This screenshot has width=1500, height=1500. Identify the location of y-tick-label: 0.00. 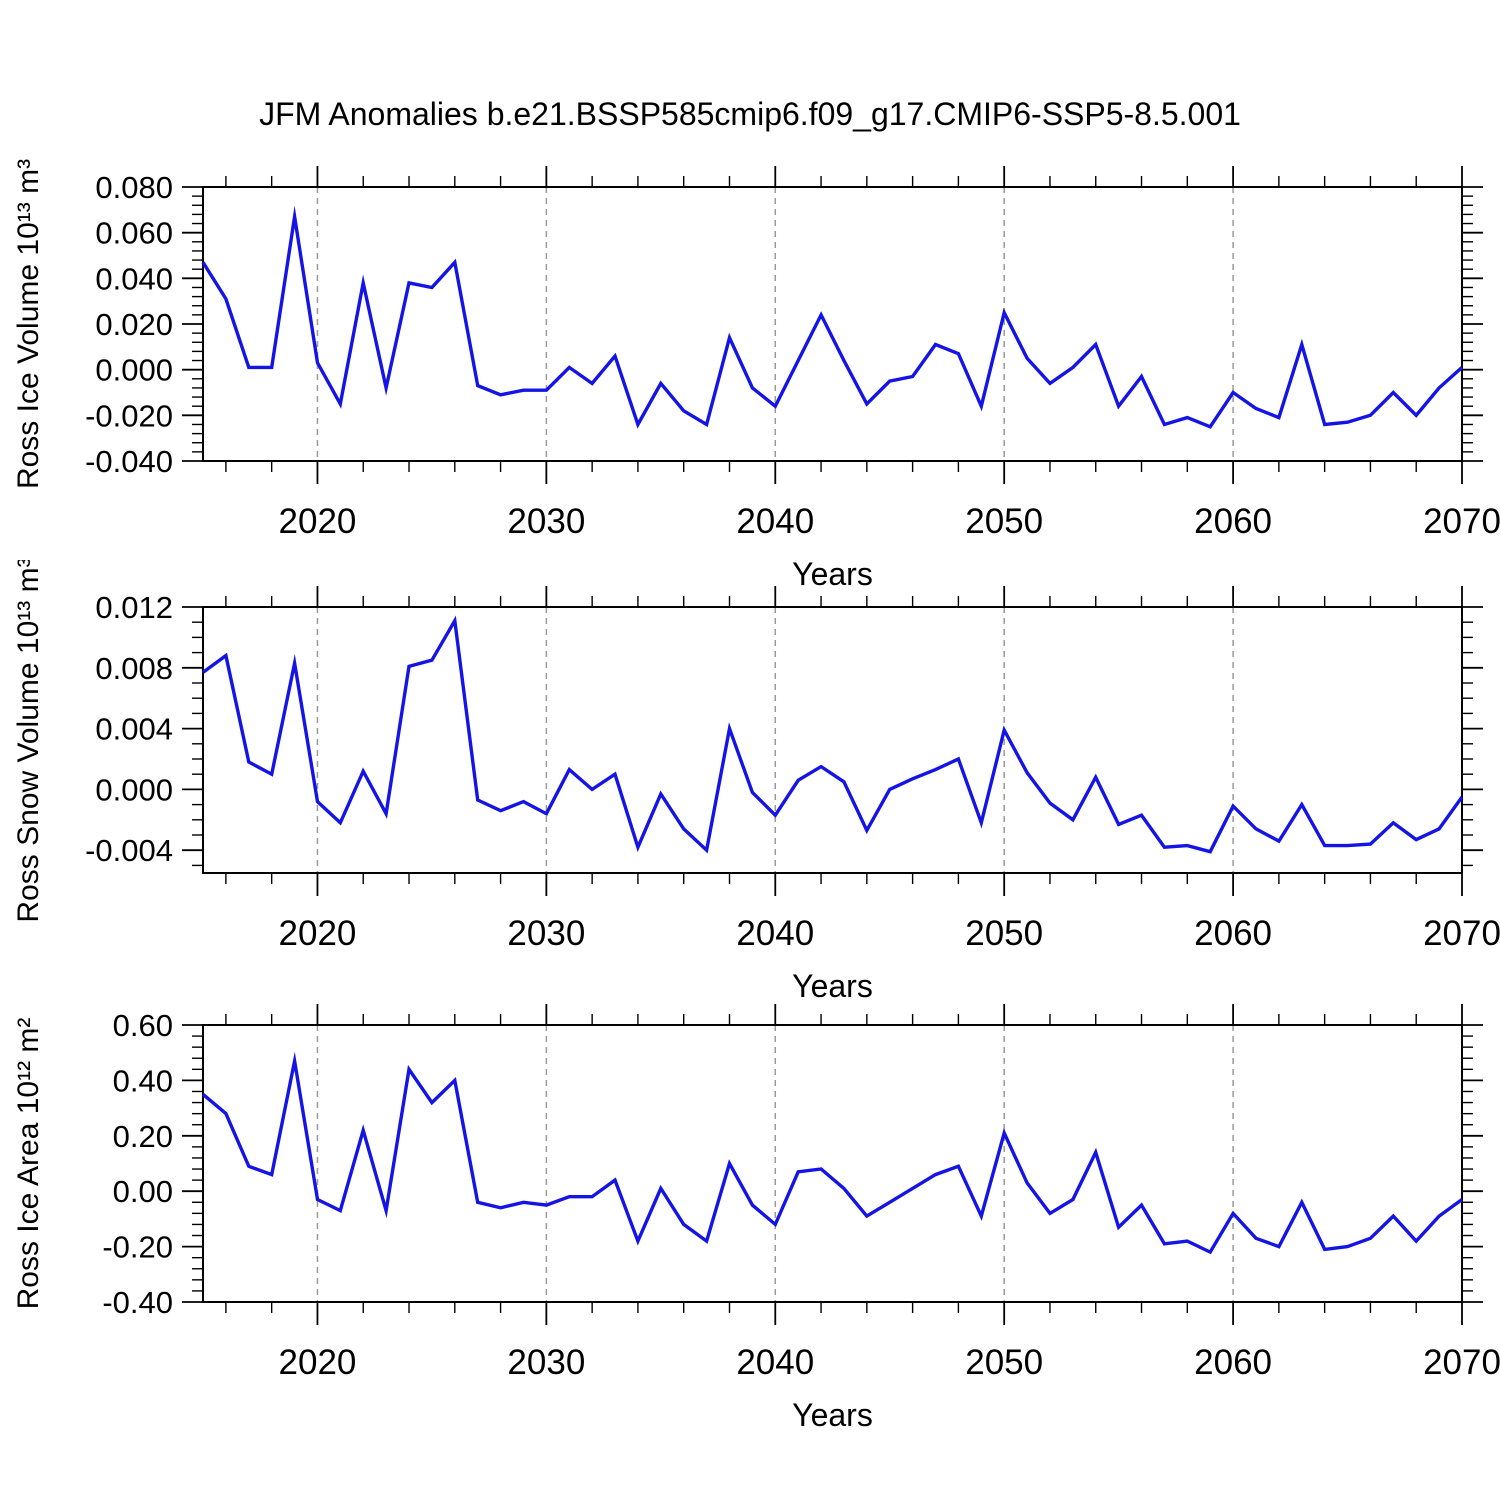
(143, 1191).